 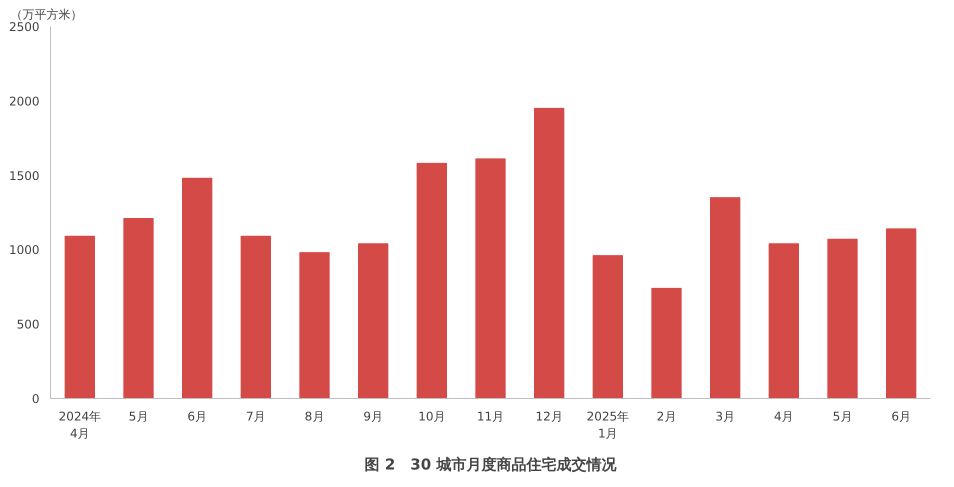 I want to click on x-tick-label: 9月, so click(x=373, y=417).